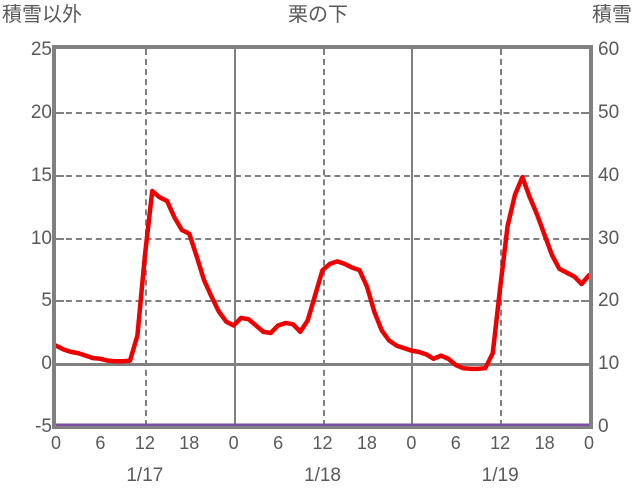 The width and height of the screenshot is (636, 501). Describe the element at coordinates (55, 443) in the screenshot. I see `x-tick-label-0: 0` at that location.